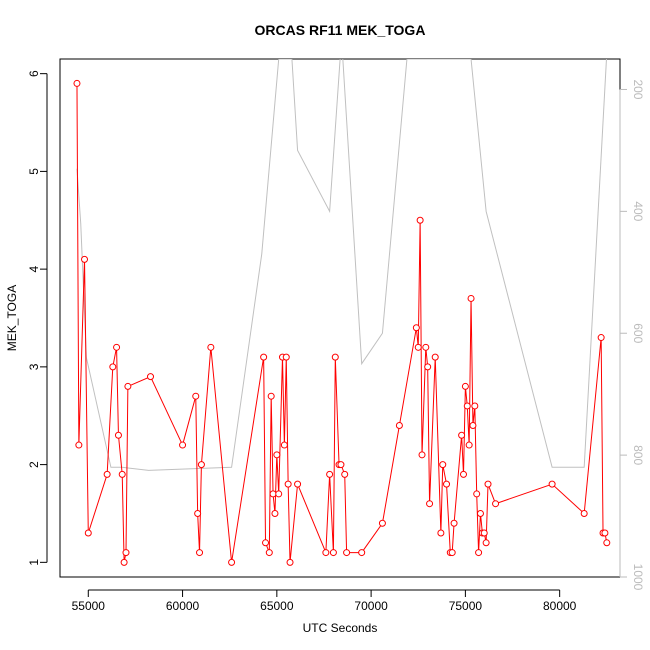  What do you see at coordinates (34, 268) in the screenshot?
I see `y-tick-label: 4` at bounding box center [34, 268].